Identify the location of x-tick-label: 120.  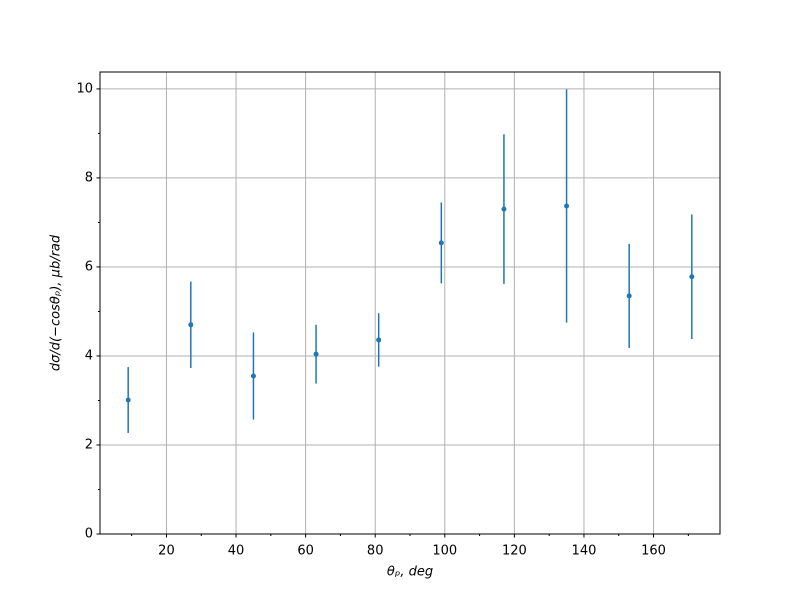
(514, 551).